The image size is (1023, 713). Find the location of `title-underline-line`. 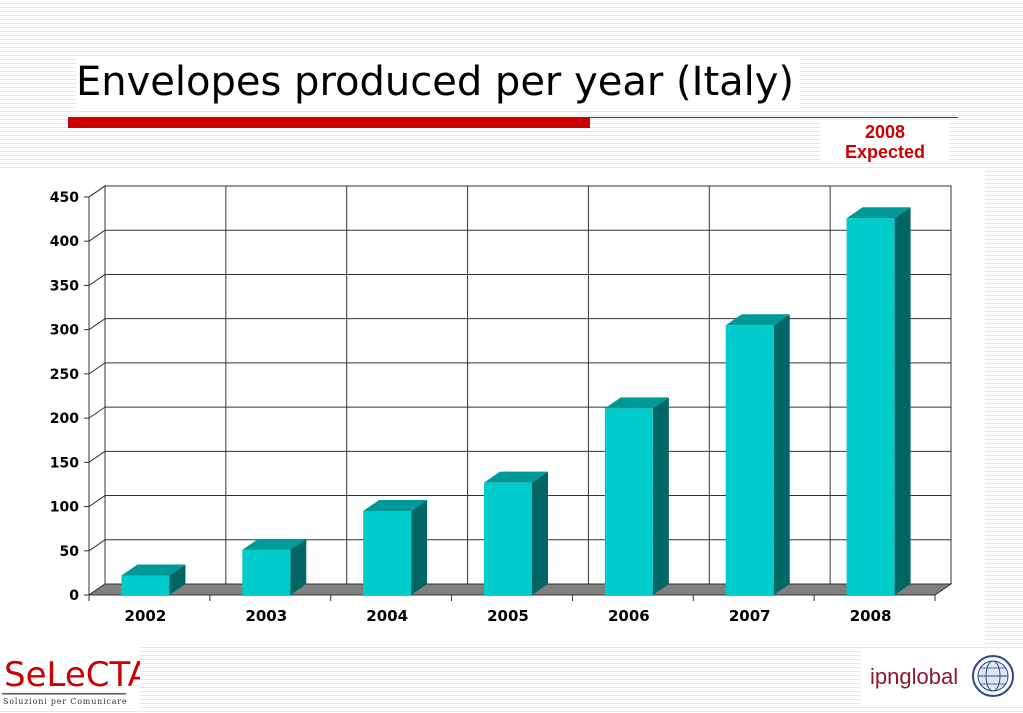

title-underline-line is located at coordinates (774, 117).